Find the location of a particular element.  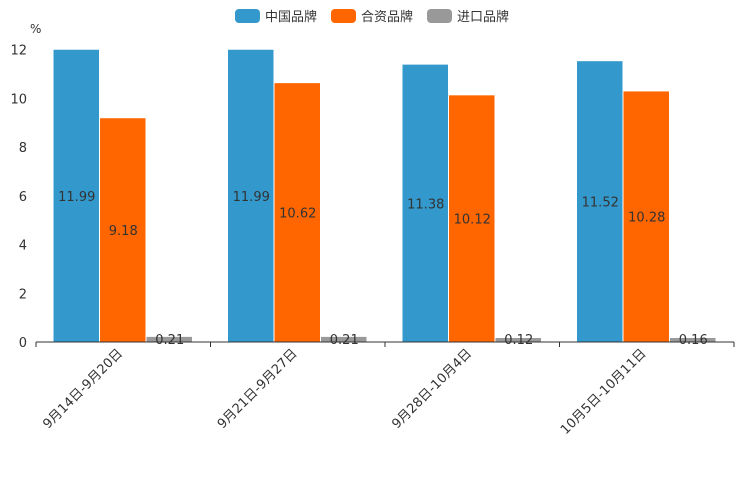

legend-item-china-brand: 中国品牌 is located at coordinates (275, 15).